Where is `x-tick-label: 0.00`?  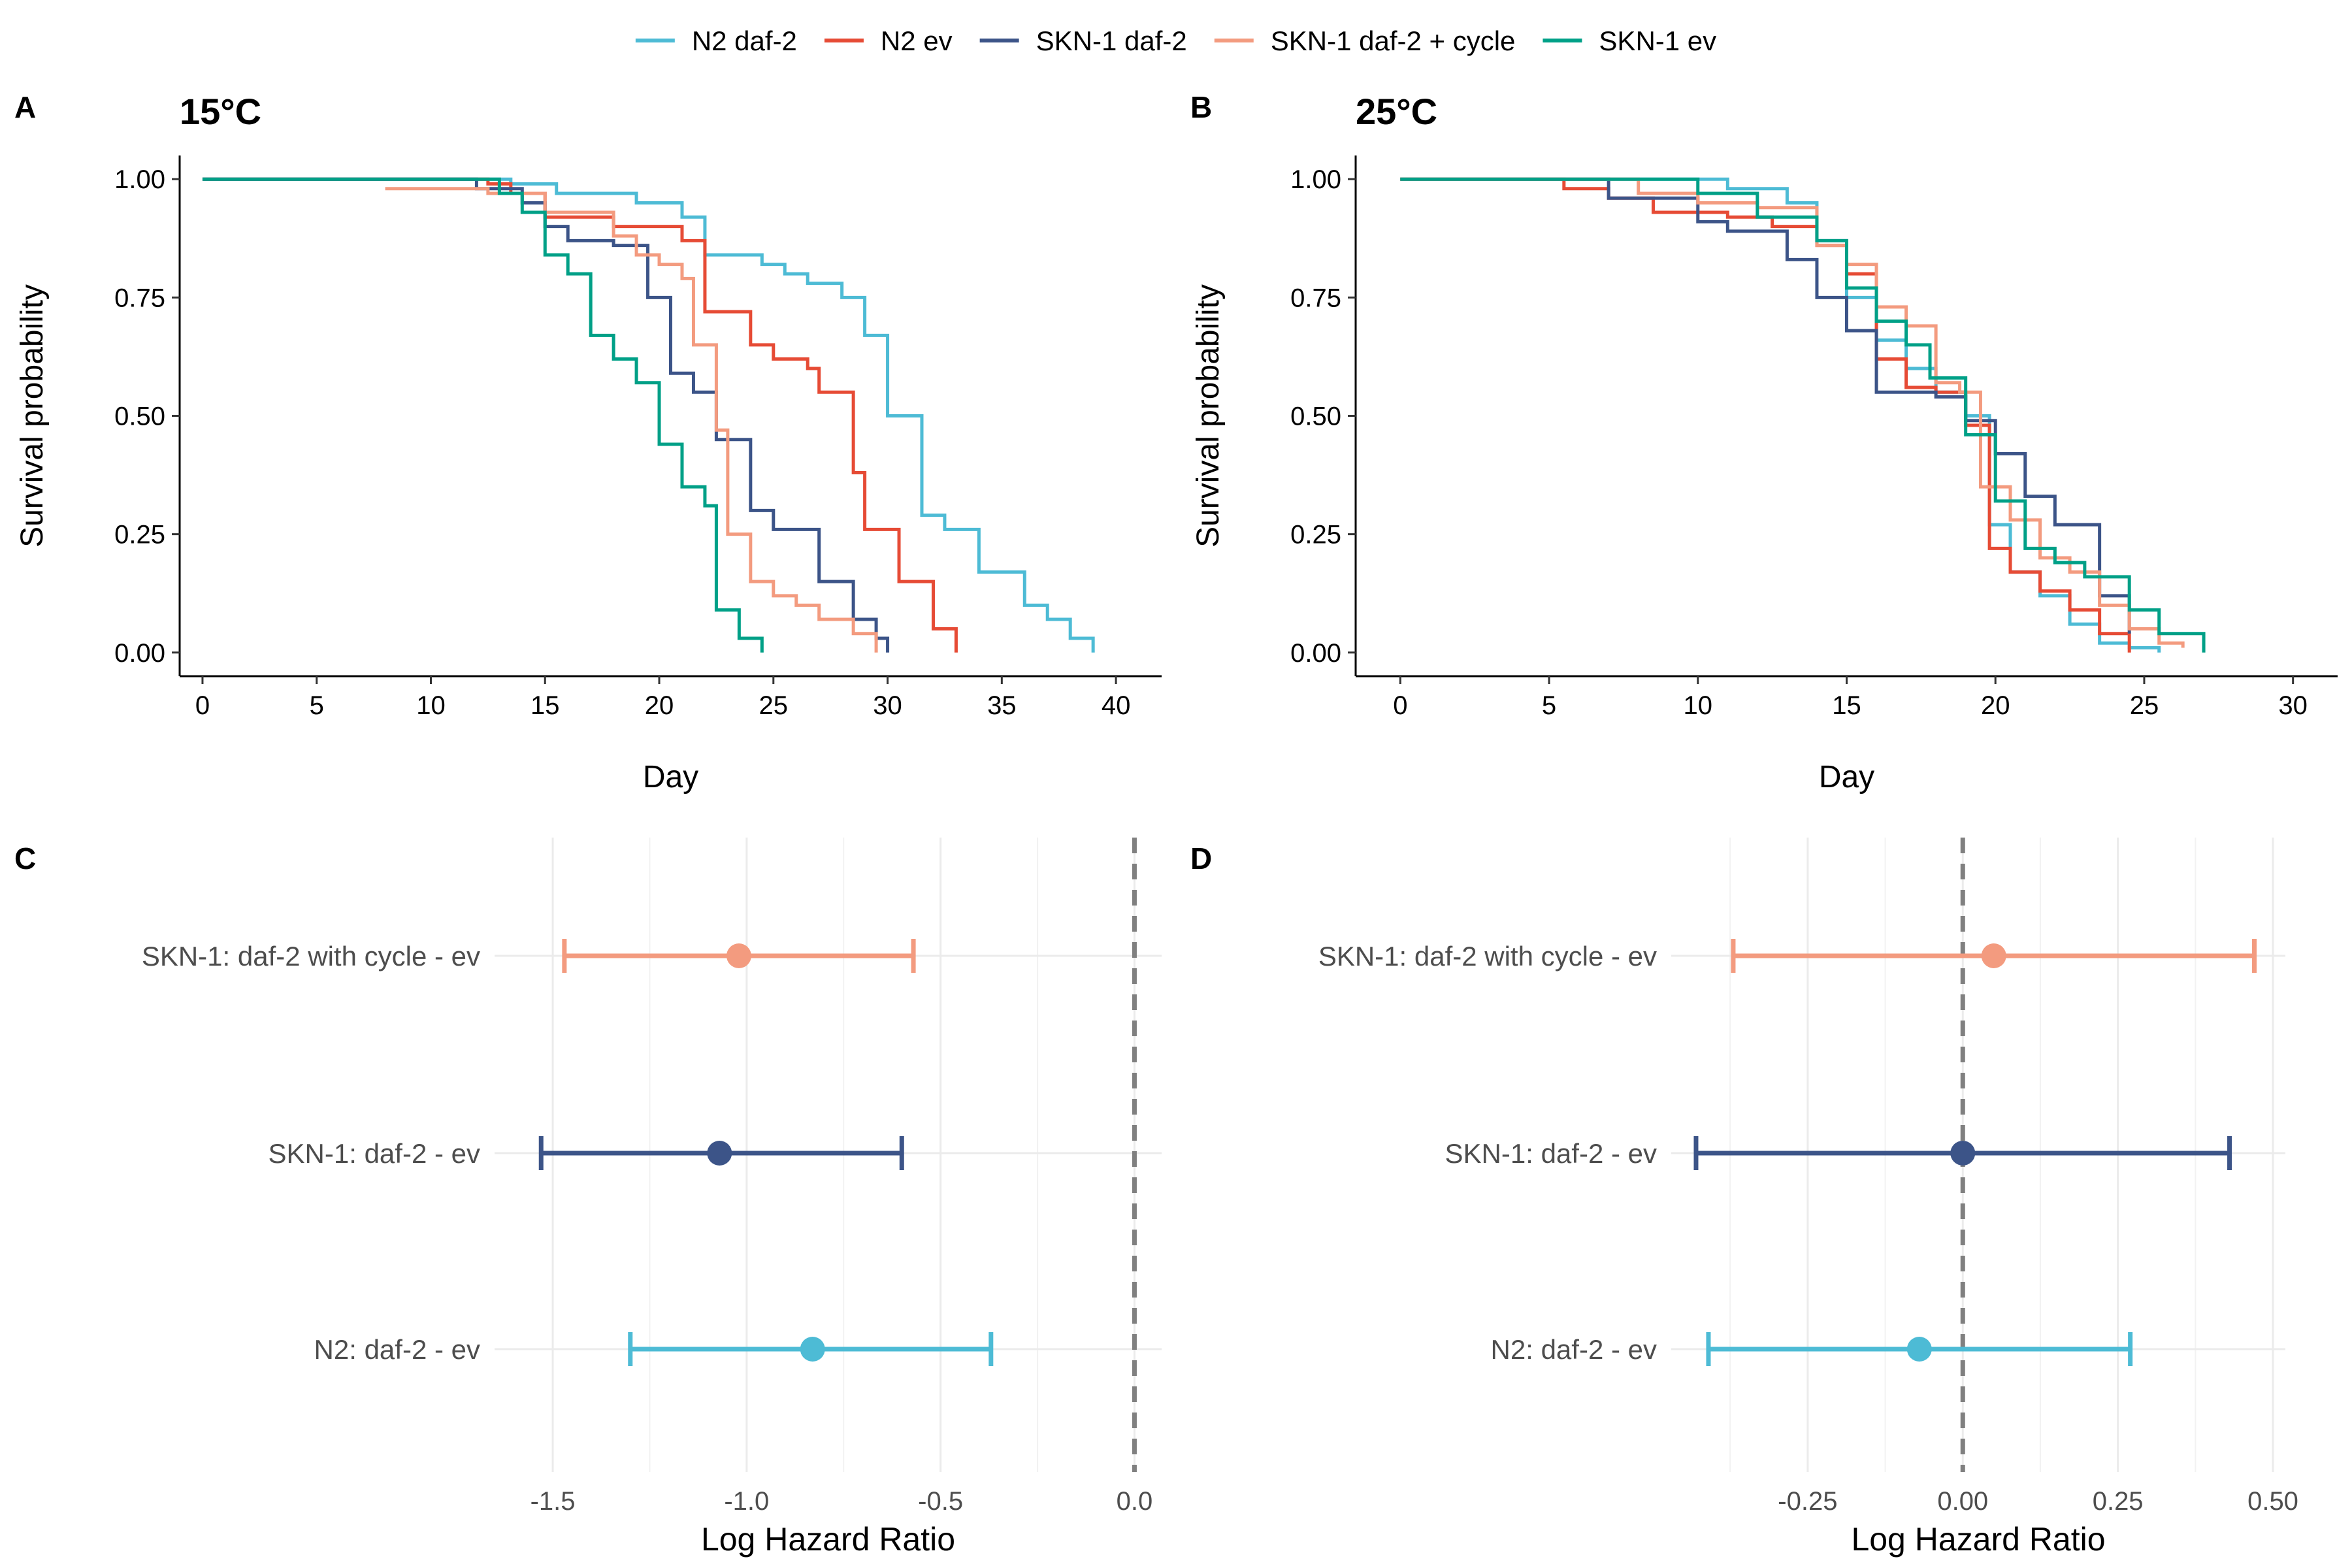 x-tick-label: 0.00 is located at coordinates (1962, 1501).